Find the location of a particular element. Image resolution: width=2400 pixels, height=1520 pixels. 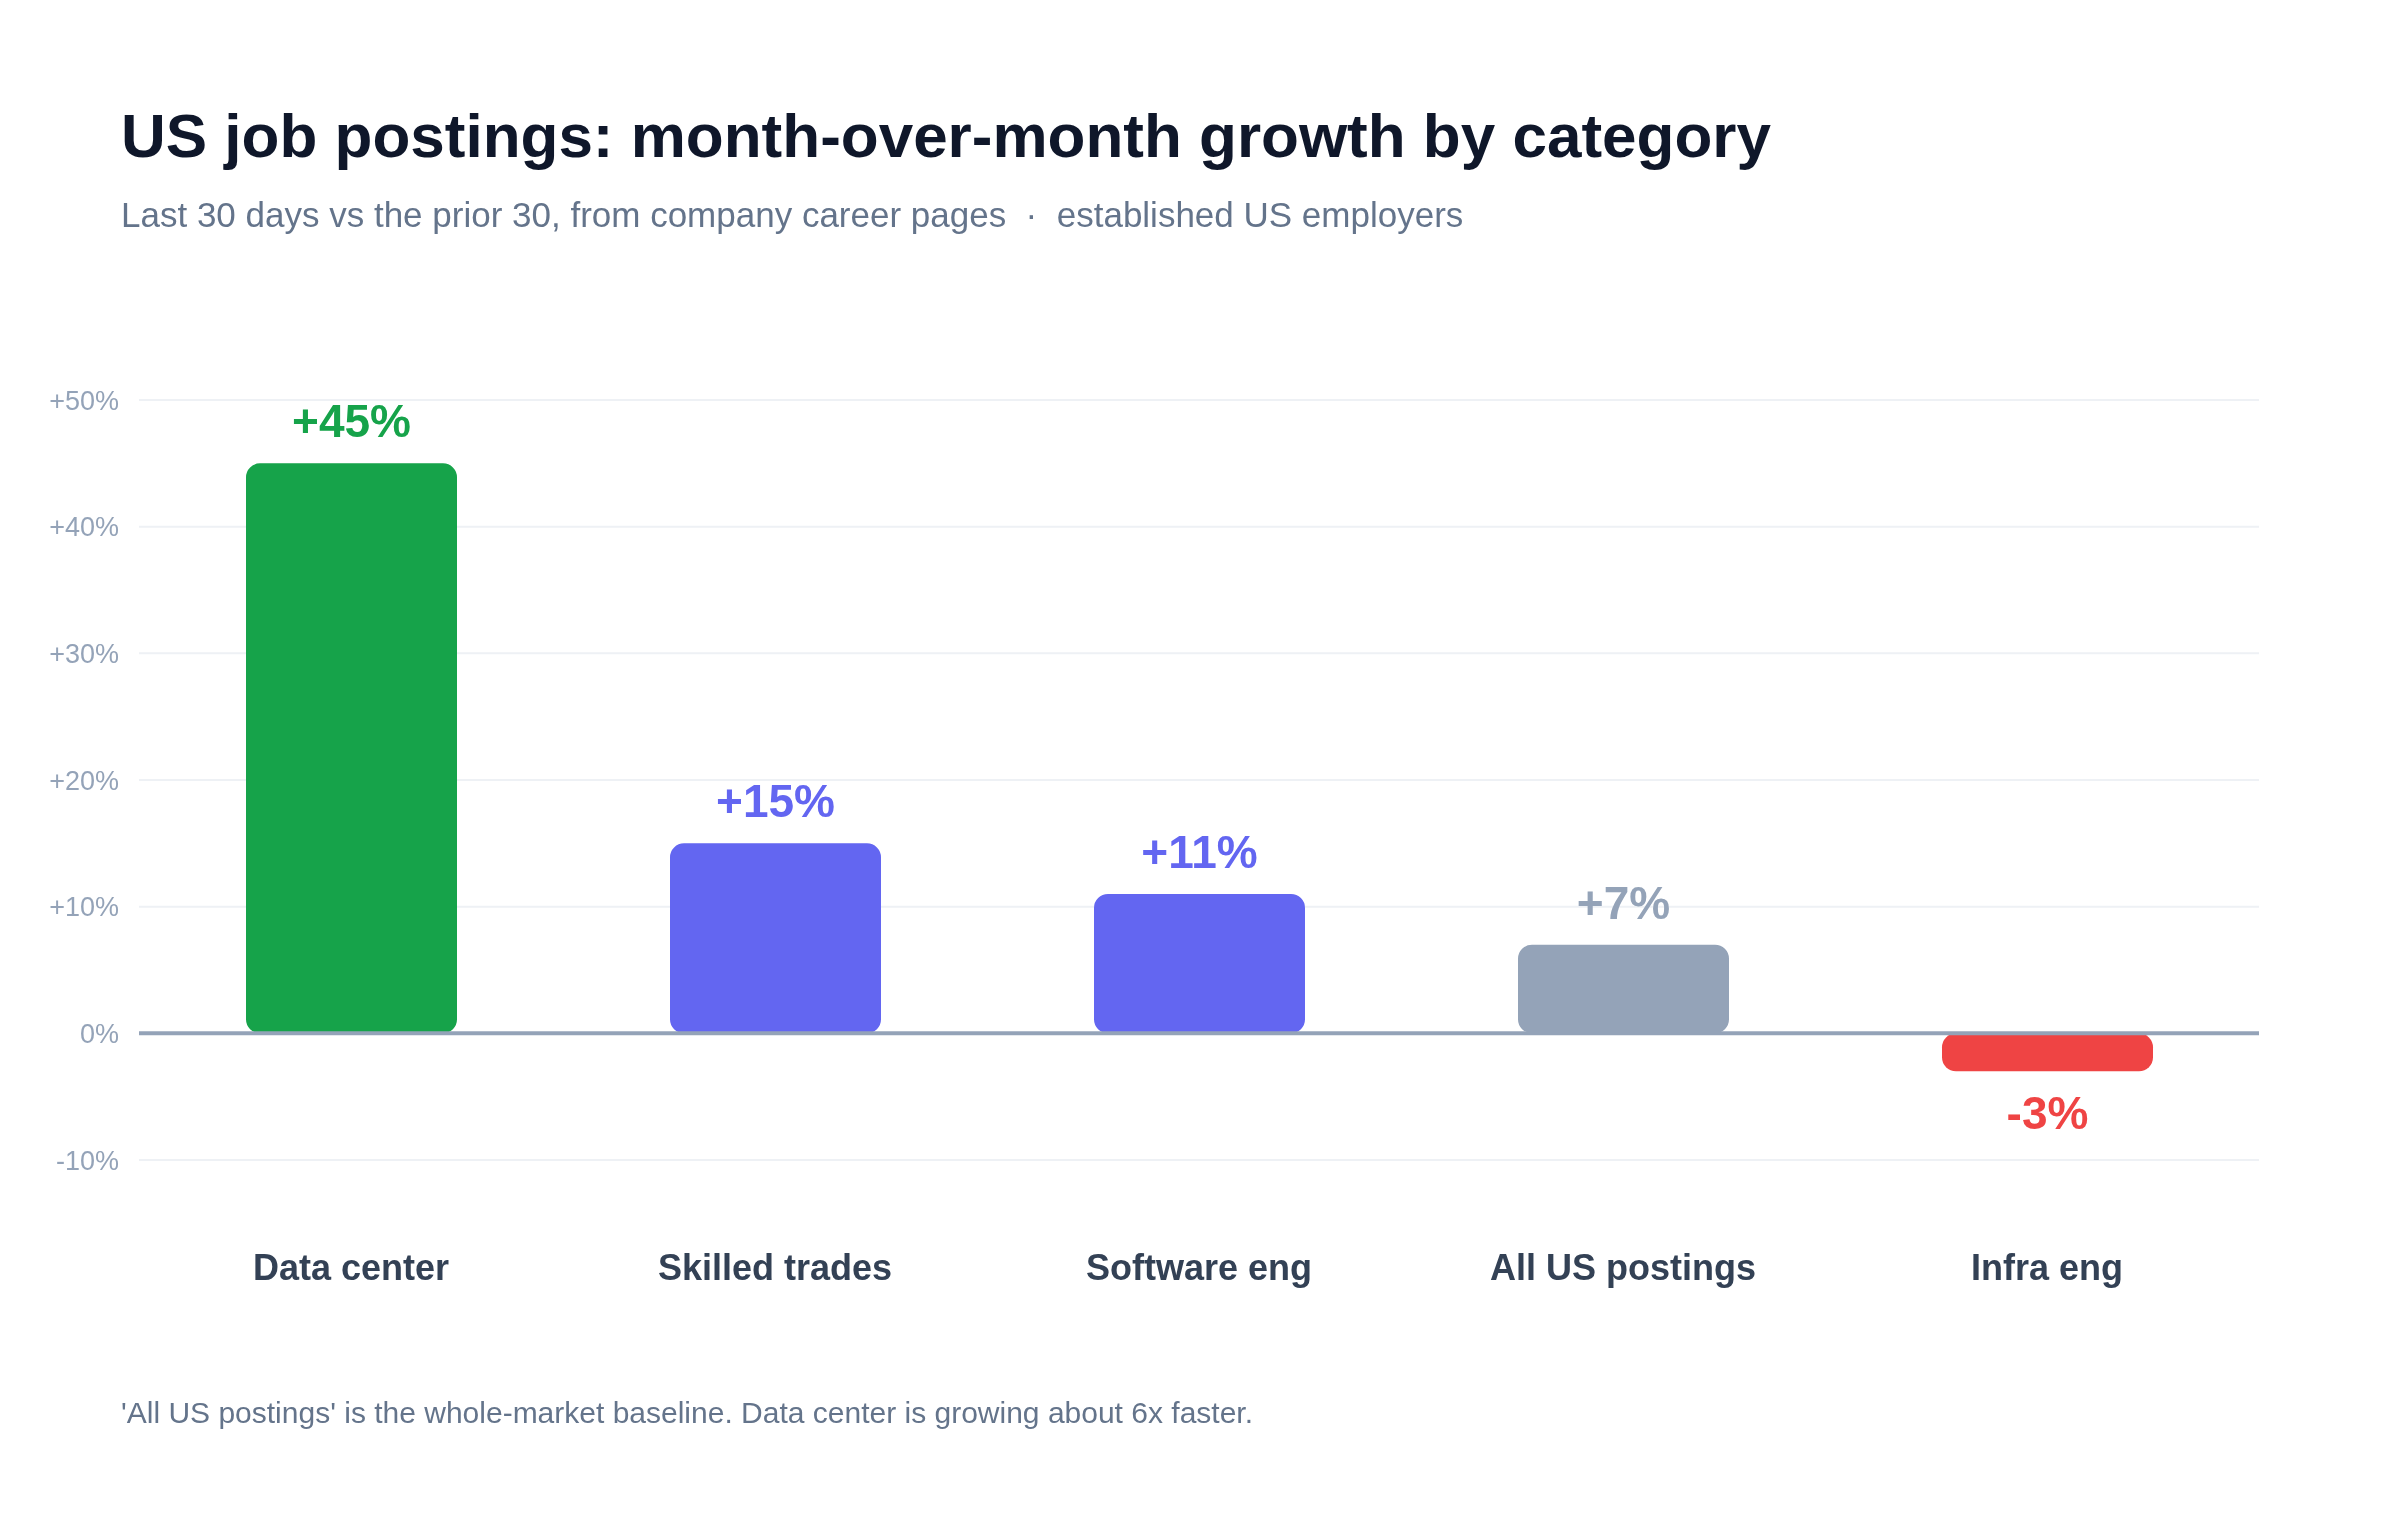

y-tick-label: +20% is located at coordinates (84, 780).